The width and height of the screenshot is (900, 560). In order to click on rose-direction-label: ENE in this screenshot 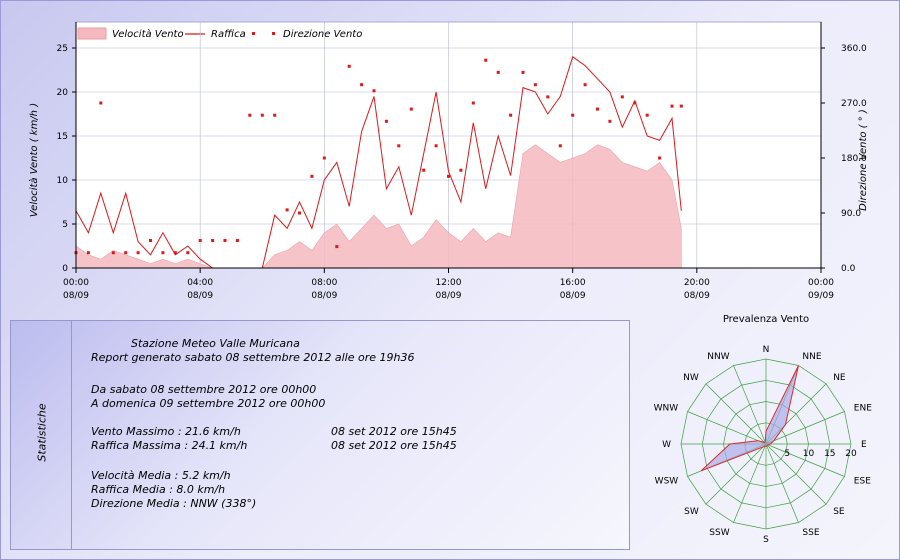, I will do `click(863, 409)`.